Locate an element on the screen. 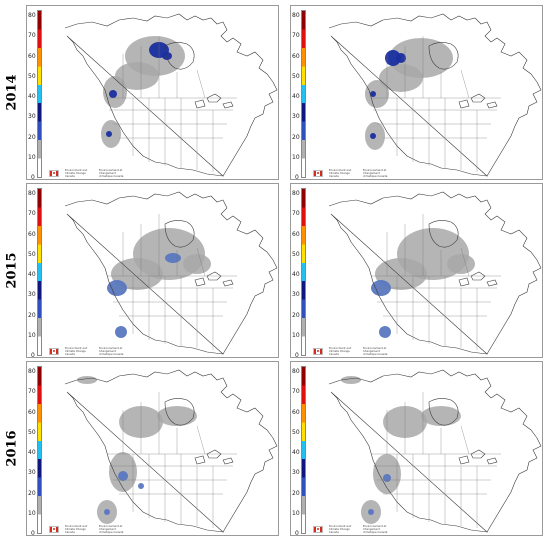 This screenshot has width=550, height=542. row-label-2014: 2014 is located at coordinates (12, 92).